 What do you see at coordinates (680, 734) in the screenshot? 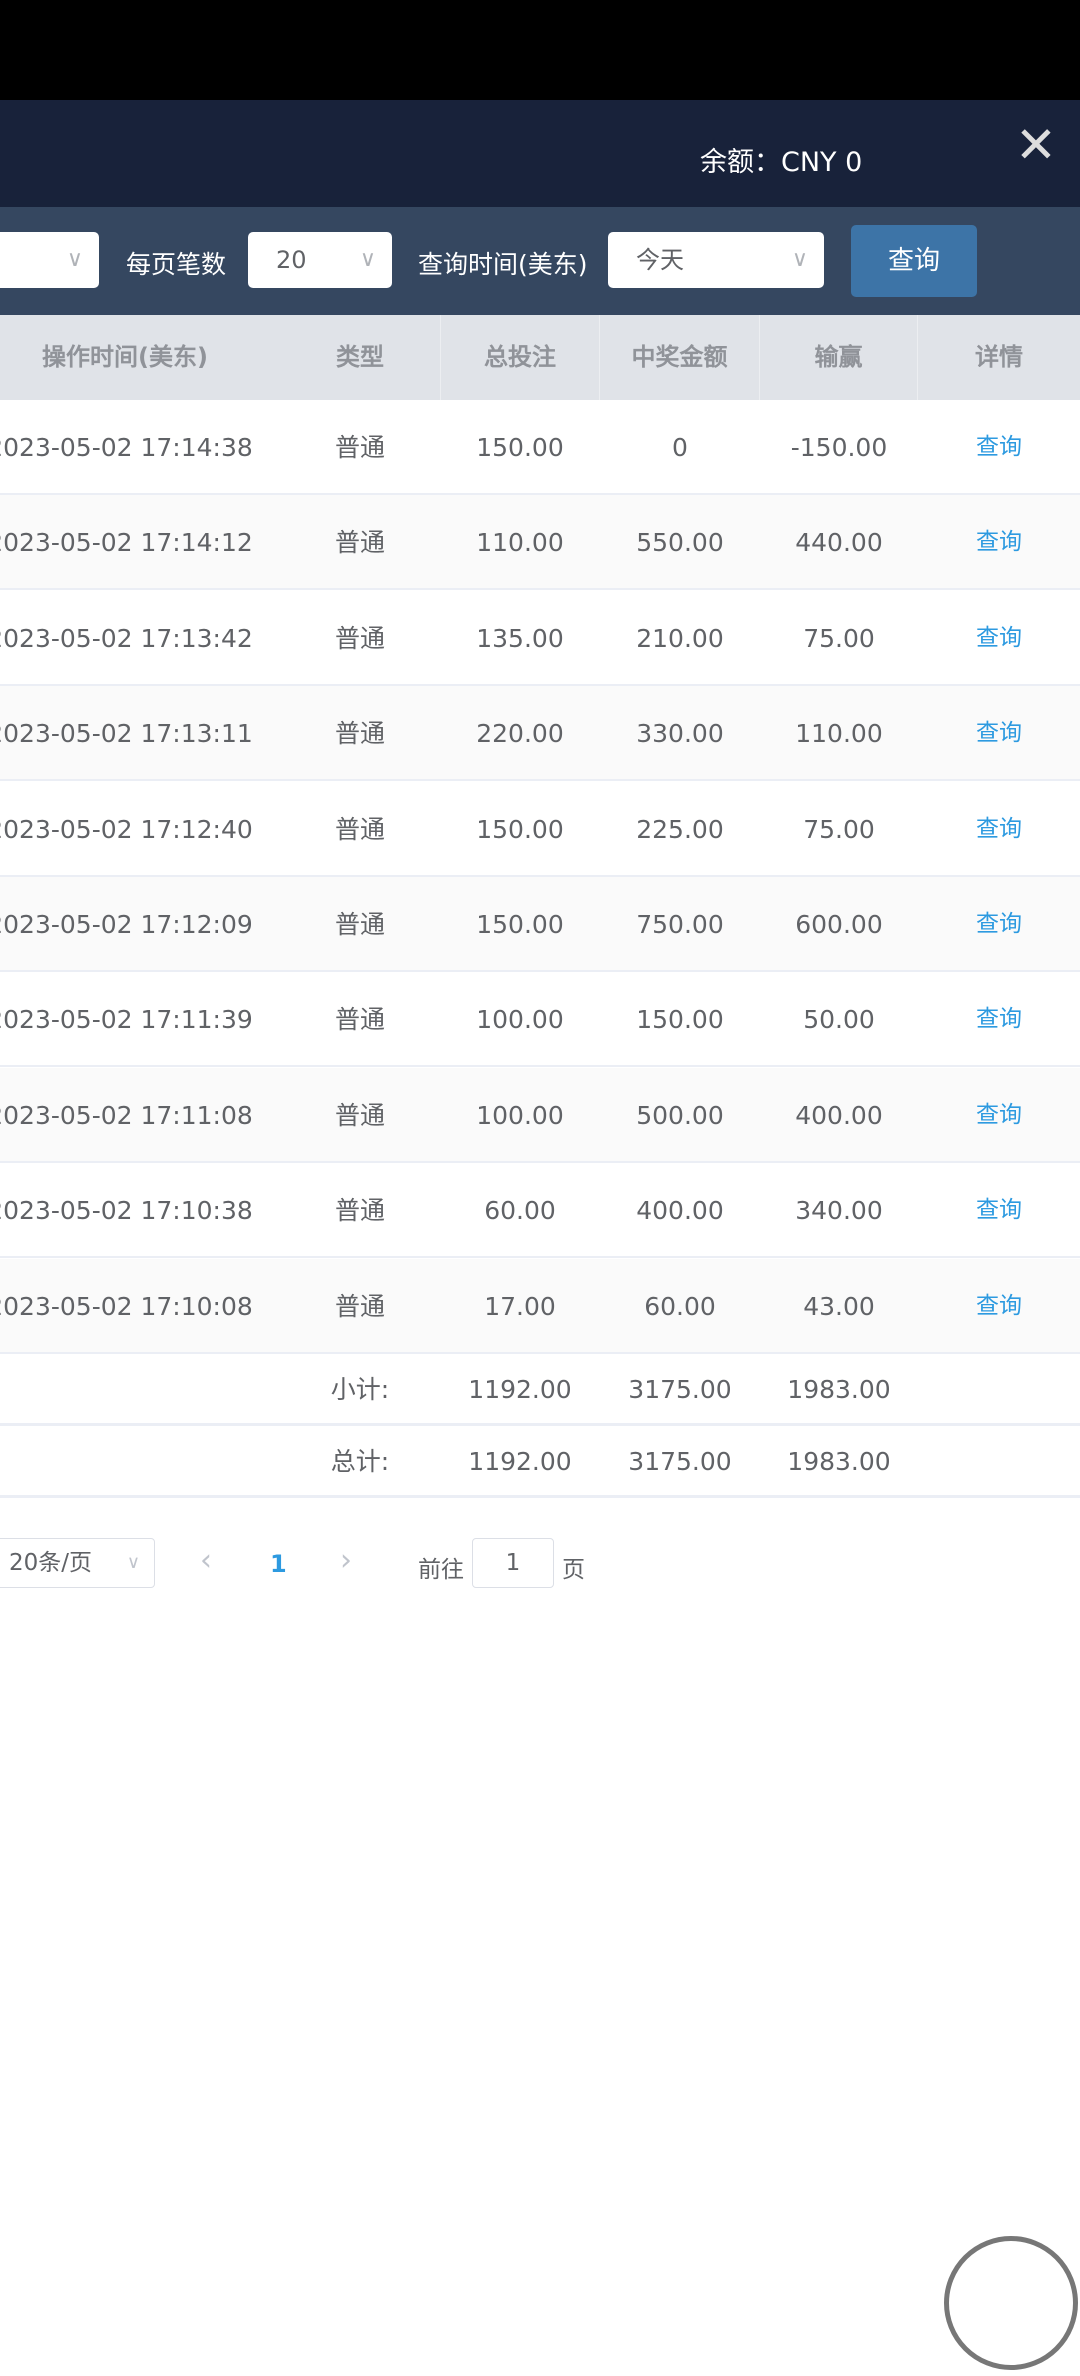
I see `cell-win: 330.00` at bounding box center [680, 734].